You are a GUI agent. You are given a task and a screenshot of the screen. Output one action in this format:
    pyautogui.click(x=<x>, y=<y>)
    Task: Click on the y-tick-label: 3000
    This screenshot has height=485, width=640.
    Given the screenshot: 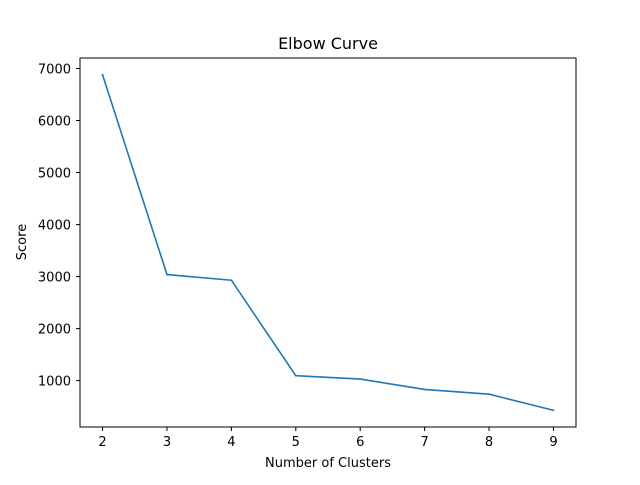 What is the action you would take?
    pyautogui.click(x=54, y=278)
    